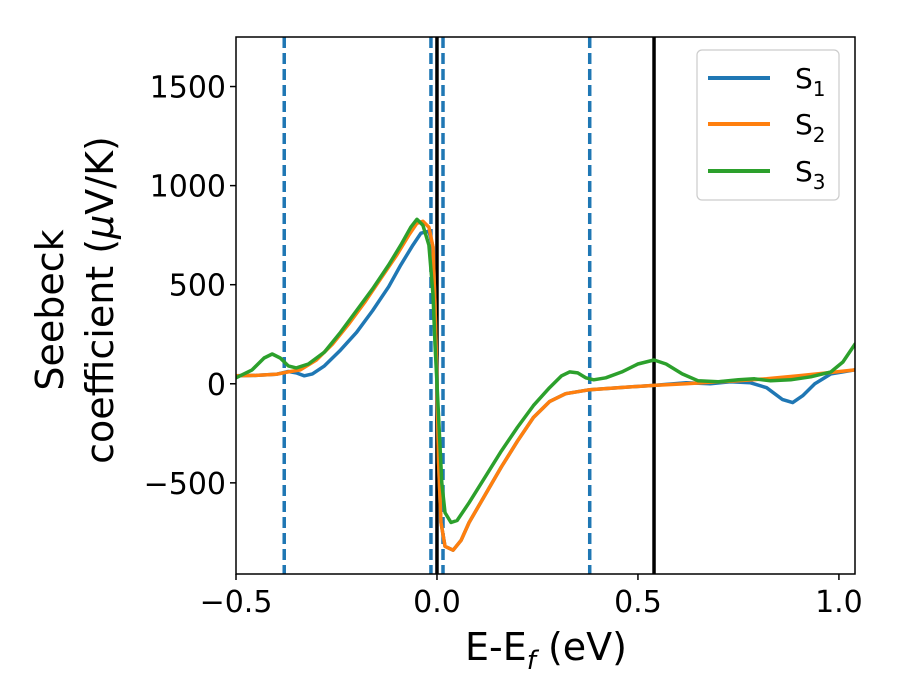 Image resolution: width=900 pixels, height=700 pixels. I want to click on legend-item-s2: S2, so click(767, 127).